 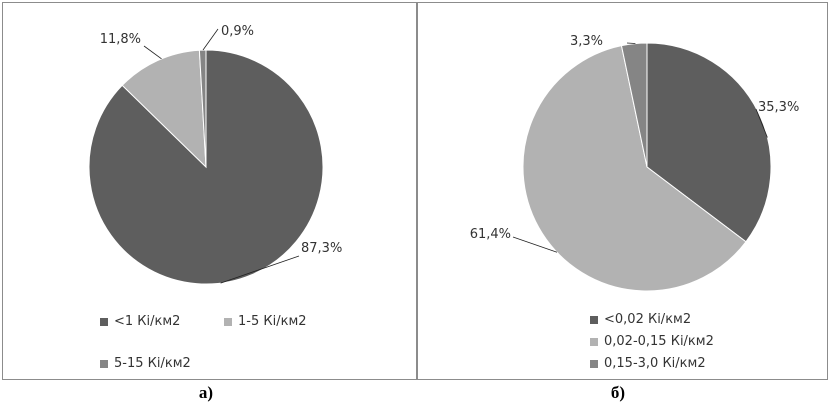 I want to click on legend-item-b-1: 0,02-0,15 Кі/км2, so click(x=652, y=341).